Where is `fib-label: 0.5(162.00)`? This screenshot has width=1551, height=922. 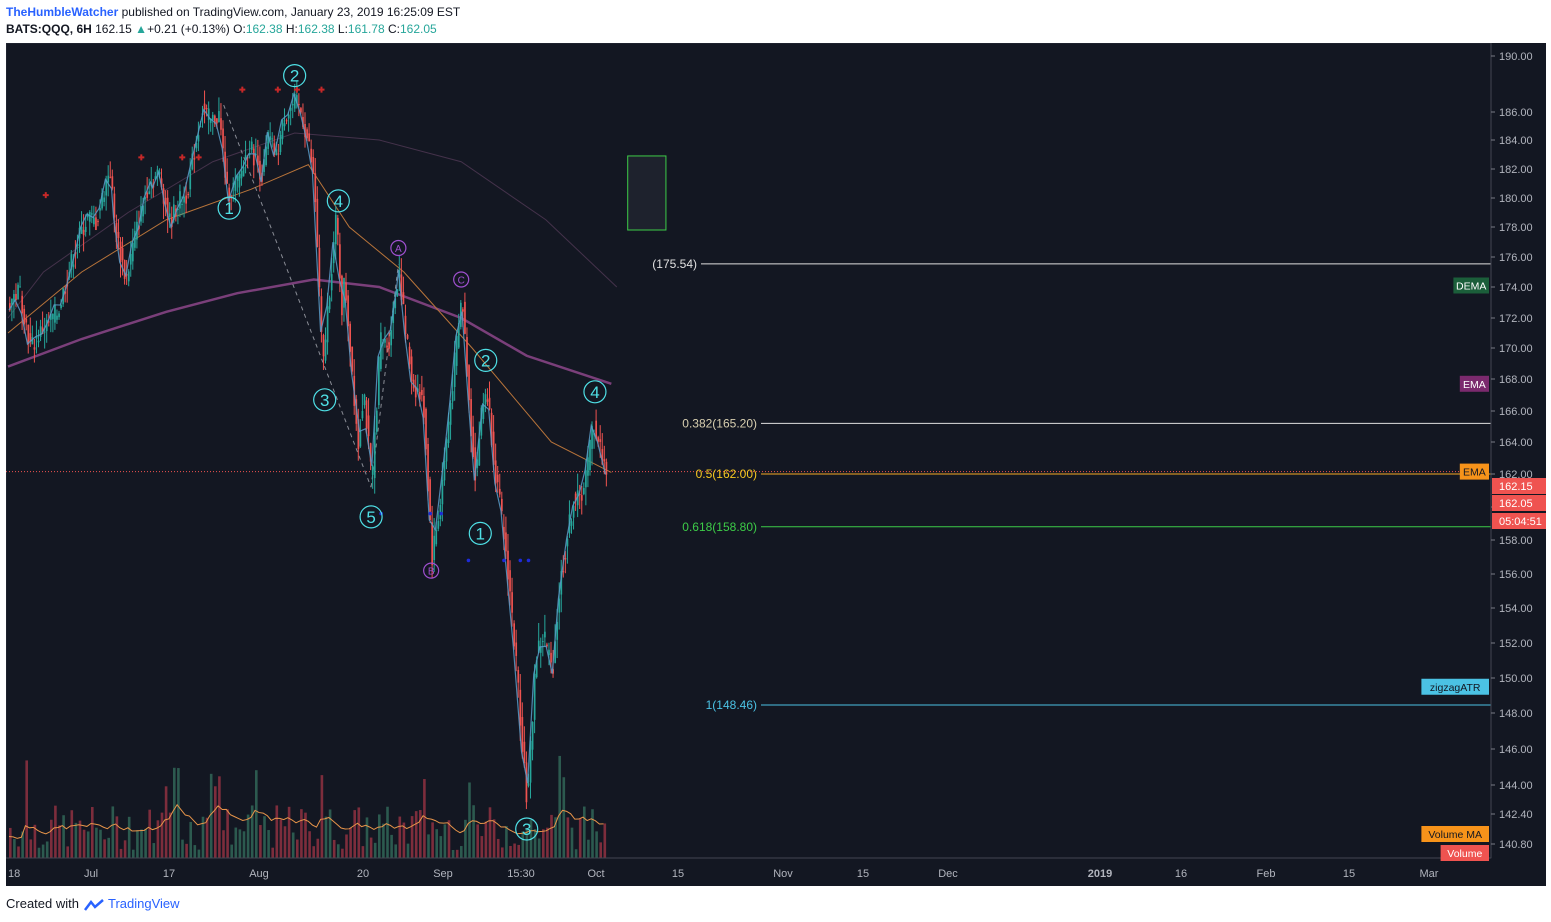 fib-label: 0.5(162.00) is located at coordinates (726, 474).